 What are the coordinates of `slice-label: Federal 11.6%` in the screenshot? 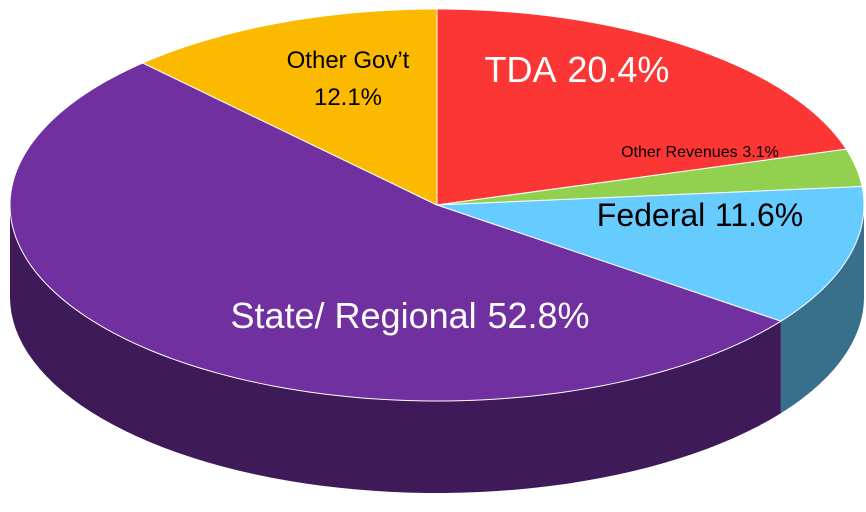 It's located at (700, 215).